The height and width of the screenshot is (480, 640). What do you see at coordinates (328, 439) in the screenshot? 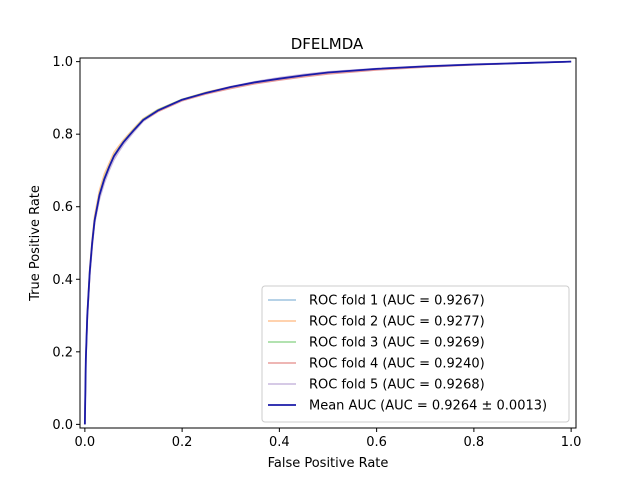
I see `x-axis-ticks: 0.0 0.2 0.4 0.6 0.8 1.0` at bounding box center [328, 439].